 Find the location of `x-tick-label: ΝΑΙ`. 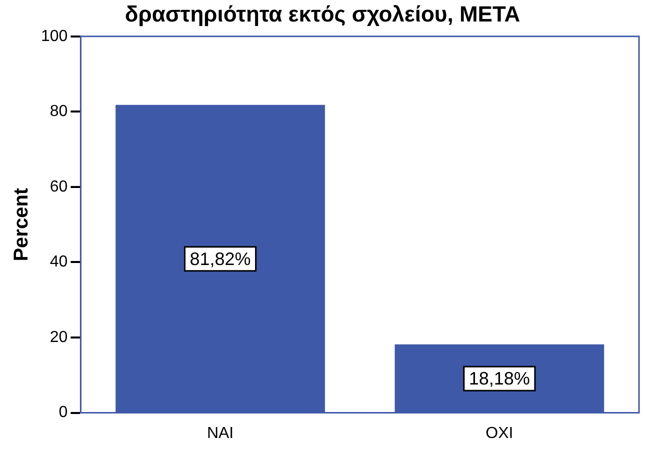

x-tick-label: ΝΑΙ is located at coordinates (220, 433).